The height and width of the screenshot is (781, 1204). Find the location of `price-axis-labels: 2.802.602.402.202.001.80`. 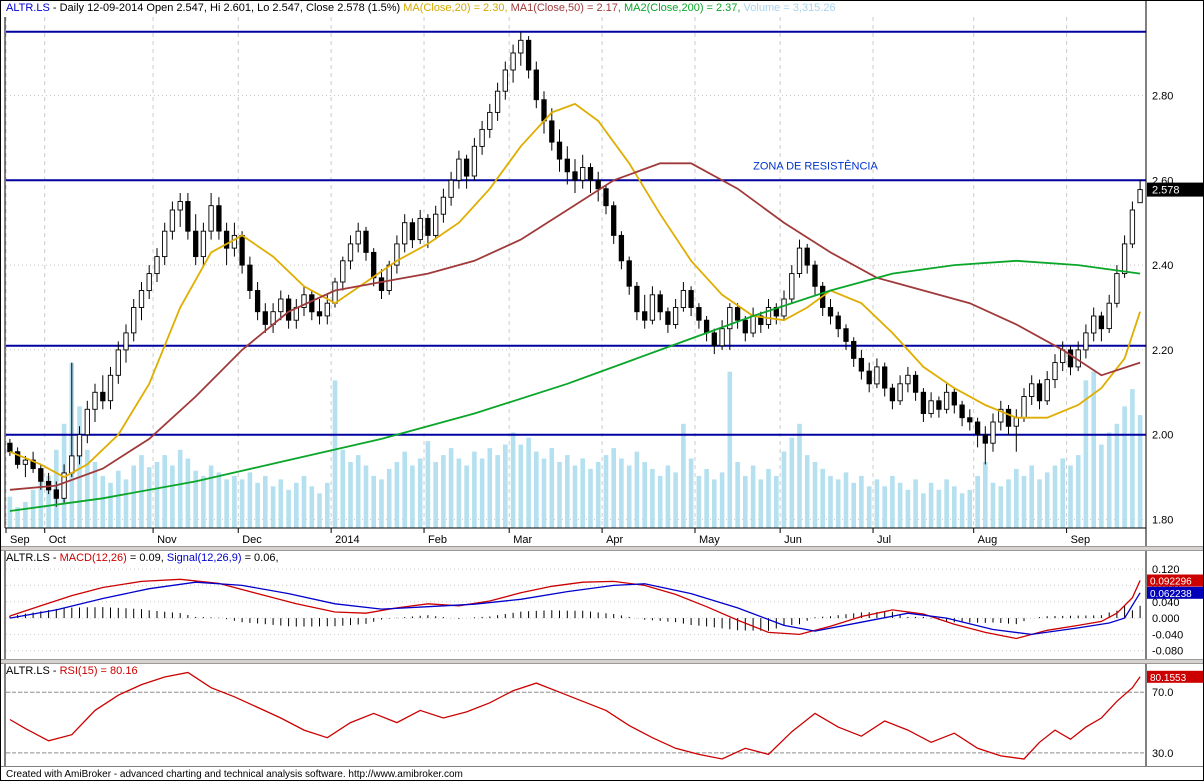

price-axis-labels: 2.802.602.402.202.001.80 is located at coordinates (1162, 308).